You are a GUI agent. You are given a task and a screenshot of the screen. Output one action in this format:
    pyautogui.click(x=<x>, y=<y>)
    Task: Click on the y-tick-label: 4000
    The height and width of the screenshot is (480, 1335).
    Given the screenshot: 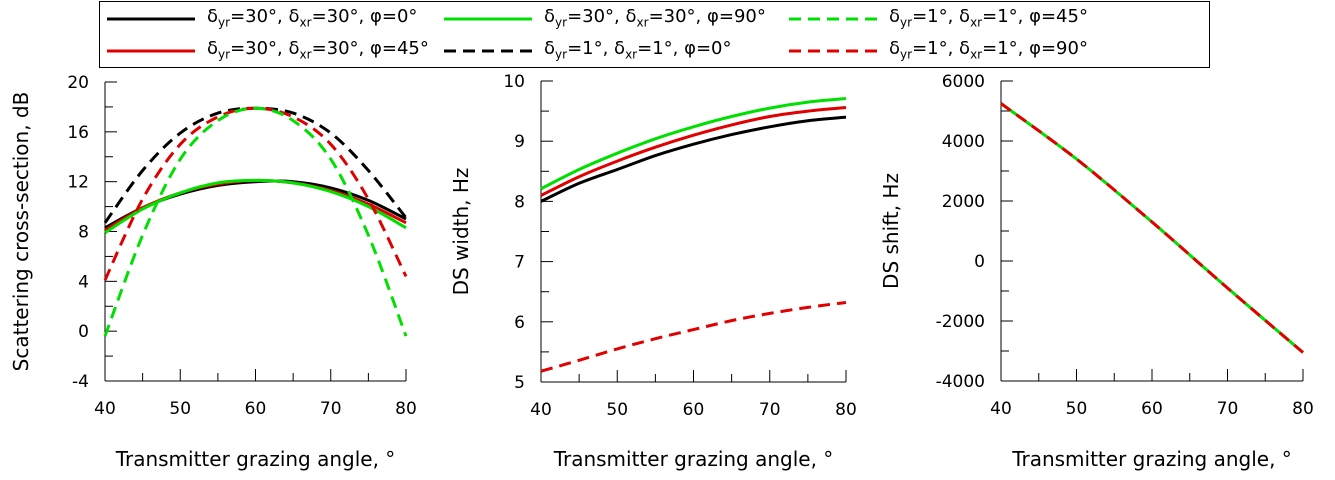 What is the action you would take?
    pyautogui.click(x=963, y=142)
    